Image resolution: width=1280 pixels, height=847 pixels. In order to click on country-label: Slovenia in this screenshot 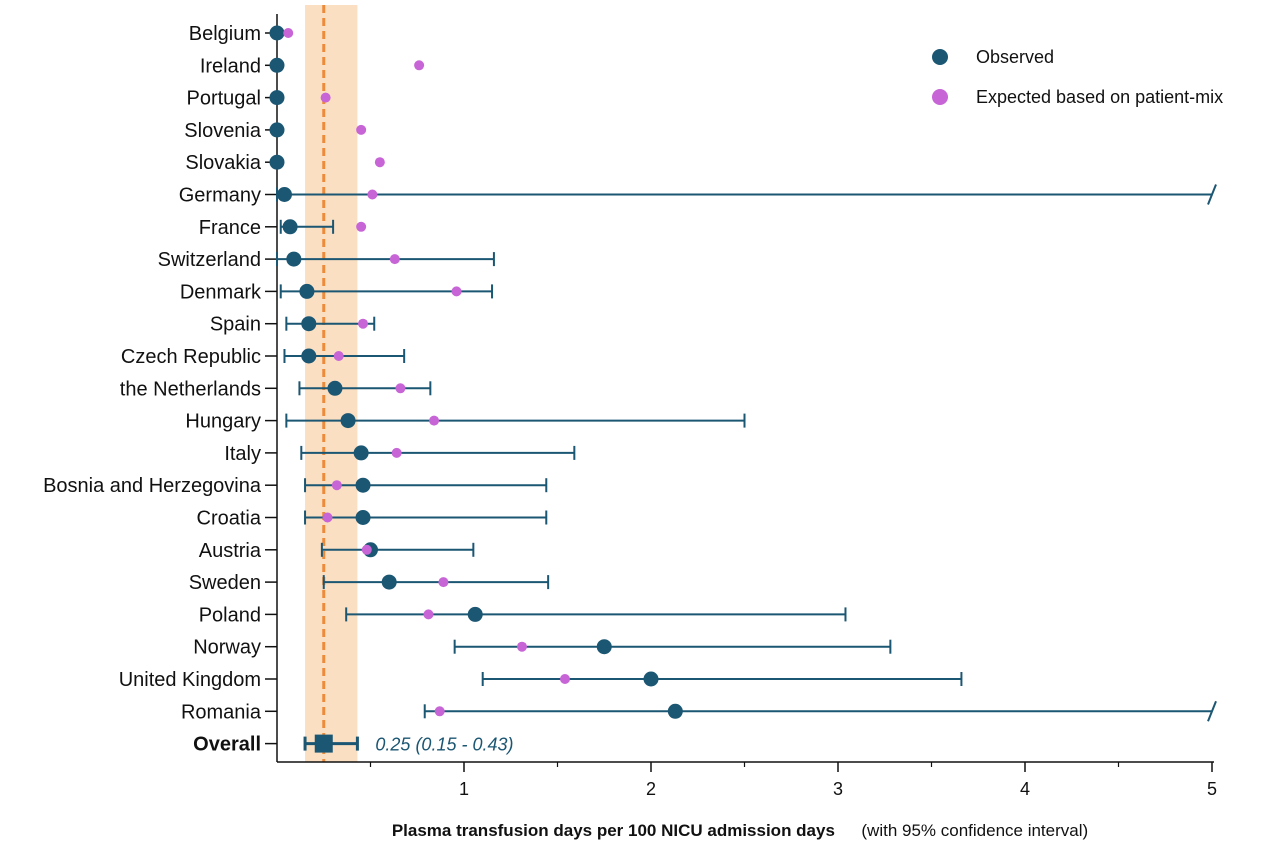, I will do `click(223, 131)`.